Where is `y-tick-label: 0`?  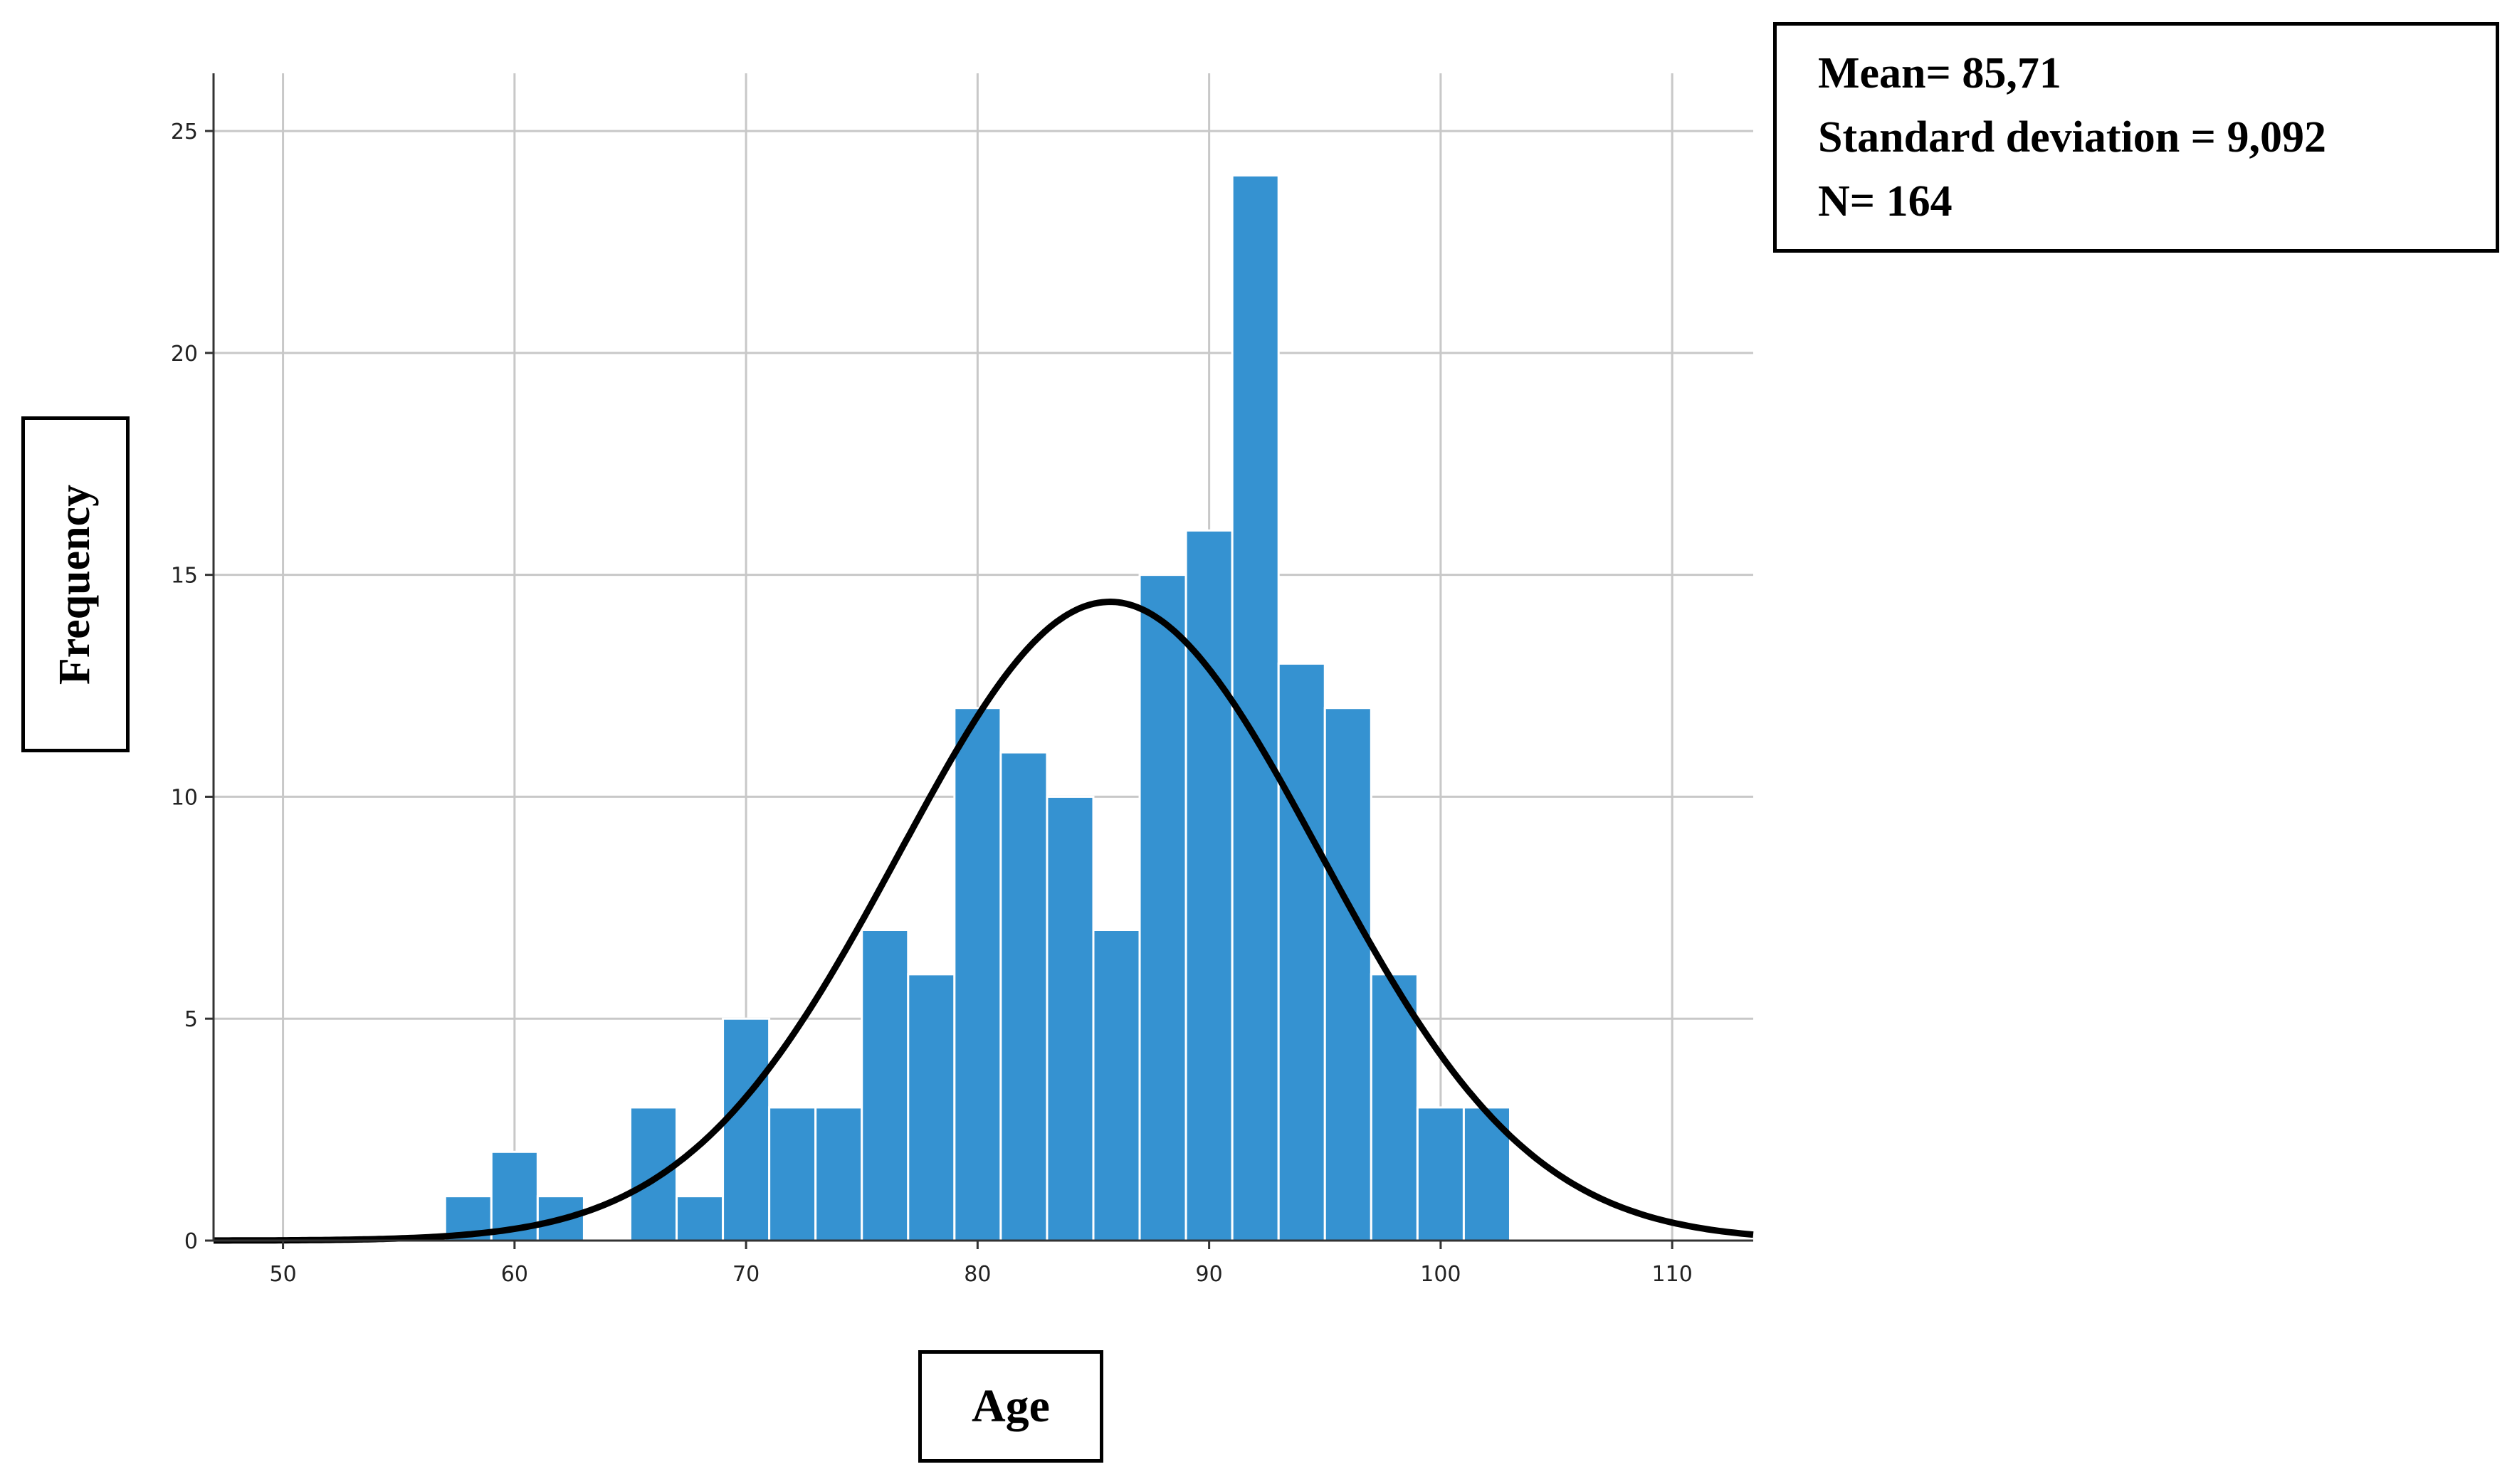
y-tick-label: 0 is located at coordinates (191, 1241).